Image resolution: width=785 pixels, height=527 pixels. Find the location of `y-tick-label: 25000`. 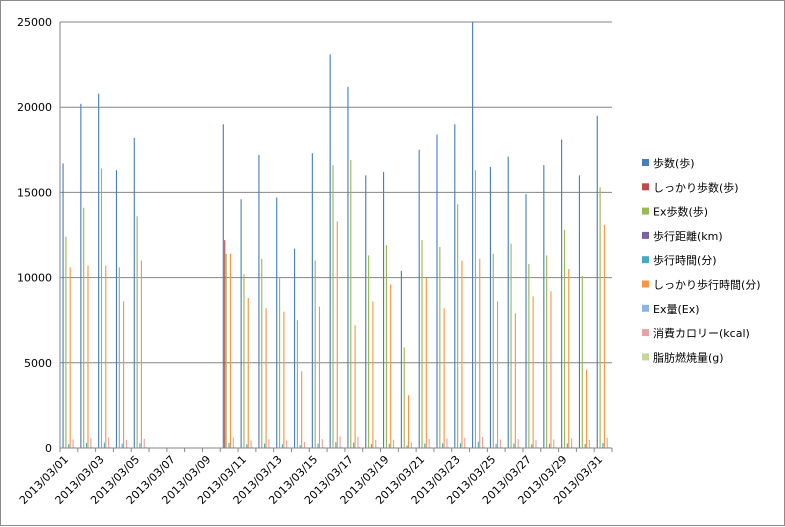

y-tick-label: 25000 is located at coordinates (34, 22).